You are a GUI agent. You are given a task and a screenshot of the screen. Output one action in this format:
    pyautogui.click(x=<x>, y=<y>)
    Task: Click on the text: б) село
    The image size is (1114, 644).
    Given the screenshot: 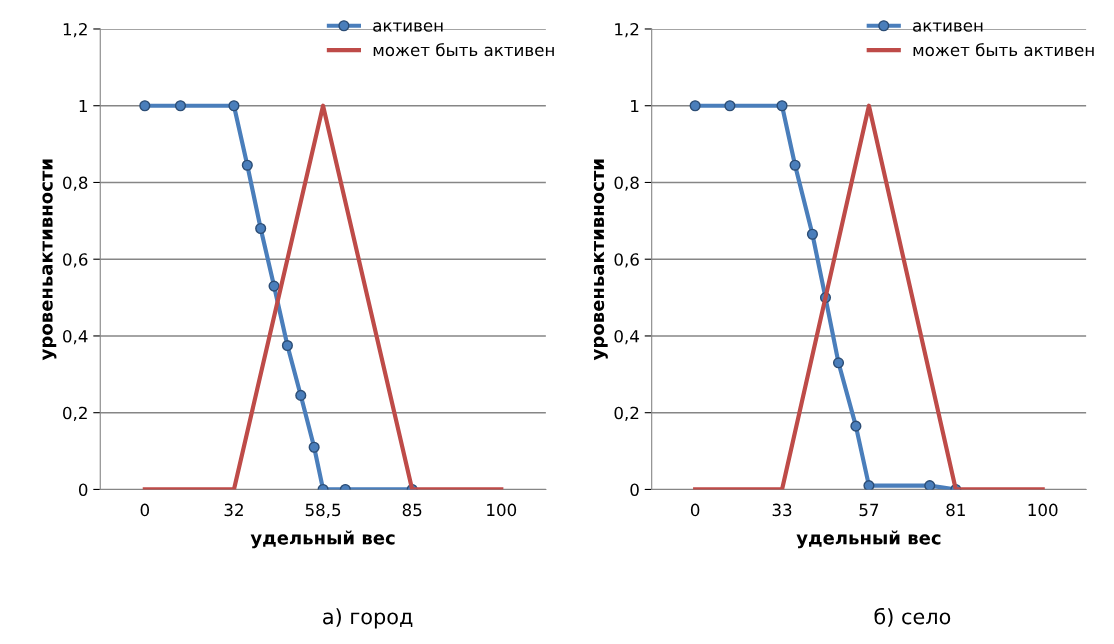 What is the action you would take?
    pyautogui.click(x=912, y=617)
    